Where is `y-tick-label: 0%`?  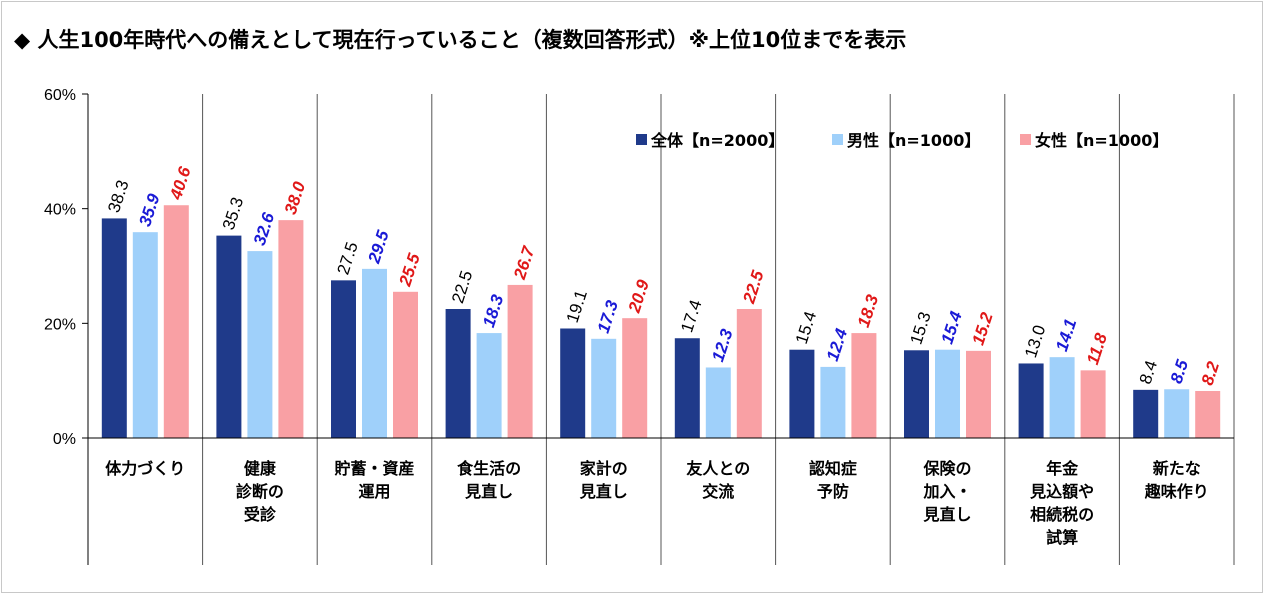
y-tick-label: 0% is located at coordinates (64, 439).